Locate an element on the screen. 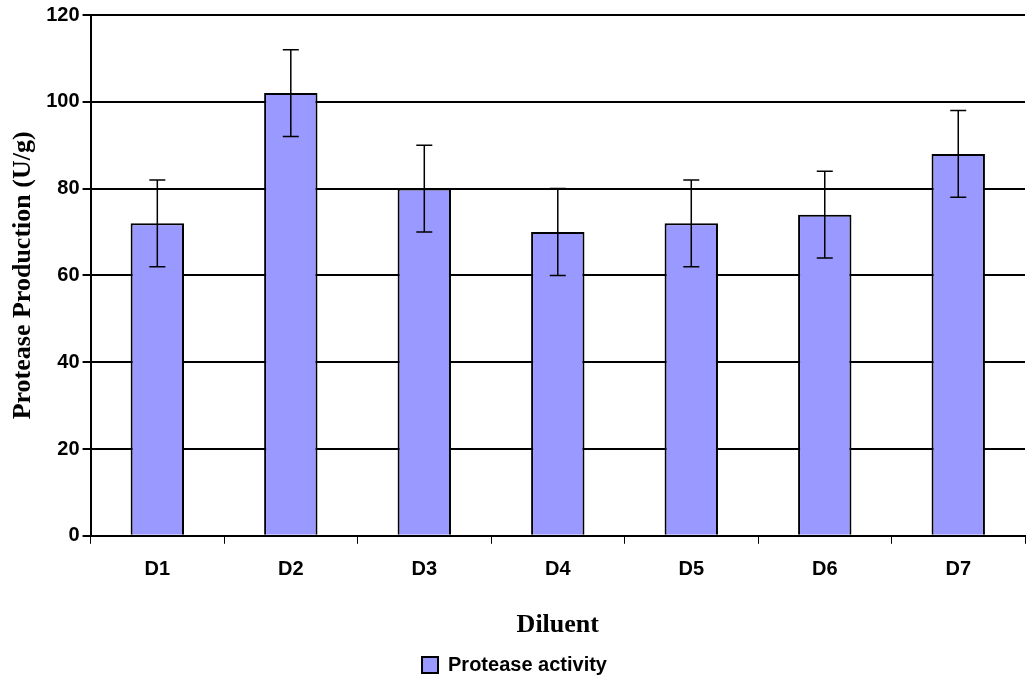 This screenshot has height=695, width=1029. x-tick-label: D7 is located at coordinates (958, 568).